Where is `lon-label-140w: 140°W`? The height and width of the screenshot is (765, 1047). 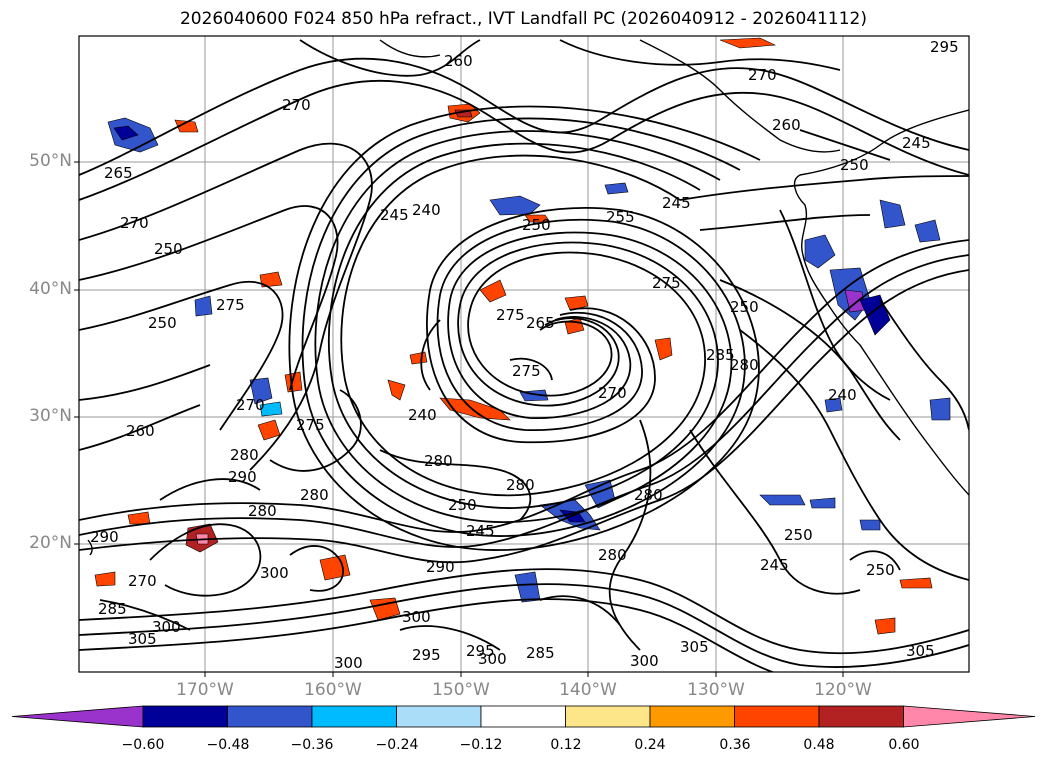
lon-label-140w: 140°W is located at coordinates (588, 690).